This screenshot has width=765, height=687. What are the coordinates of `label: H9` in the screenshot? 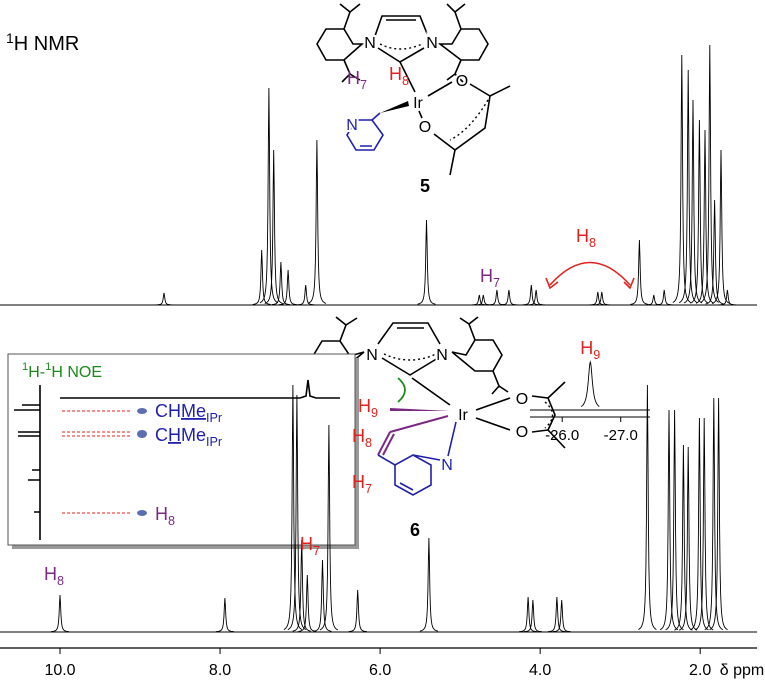 It's located at (590, 350).